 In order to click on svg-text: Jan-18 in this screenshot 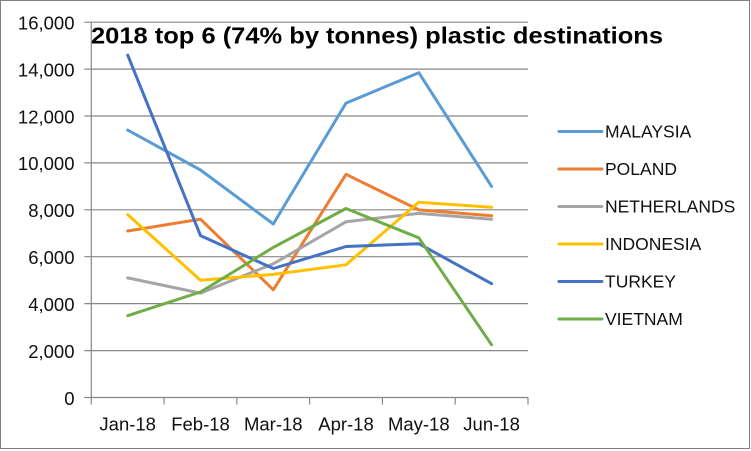, I will do `click(127, 424)`.